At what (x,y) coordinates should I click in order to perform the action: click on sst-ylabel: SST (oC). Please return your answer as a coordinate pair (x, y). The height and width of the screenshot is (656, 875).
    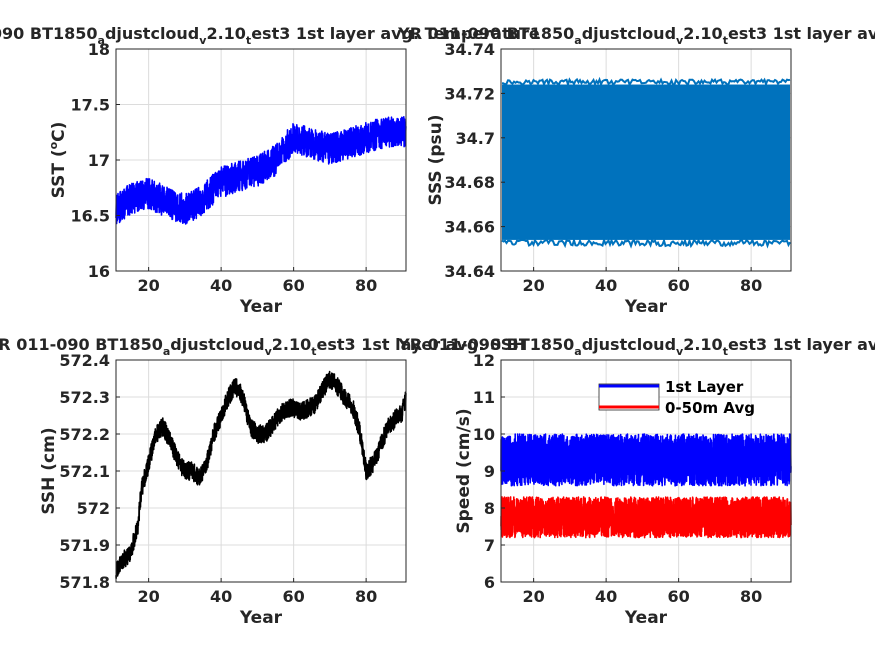
    Looking at the image, I should click on (58, 160).